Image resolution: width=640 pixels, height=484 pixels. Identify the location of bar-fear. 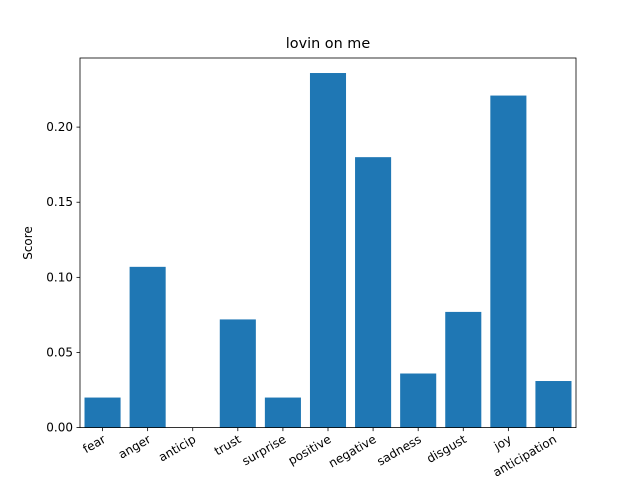
(102, 412).